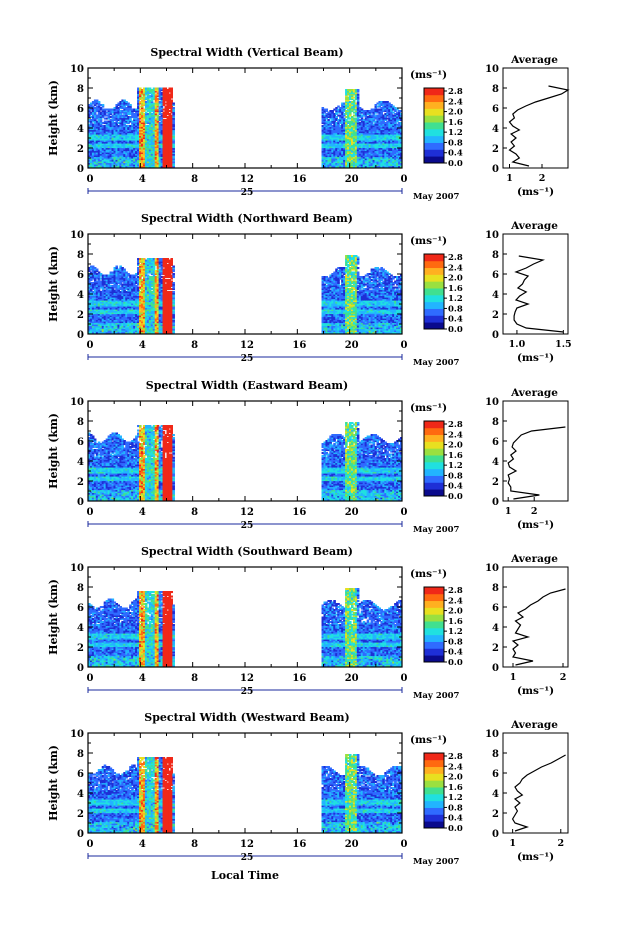 This screenshot has height=929, width=623. I want to click on average-profile-line, so click(539, 126).